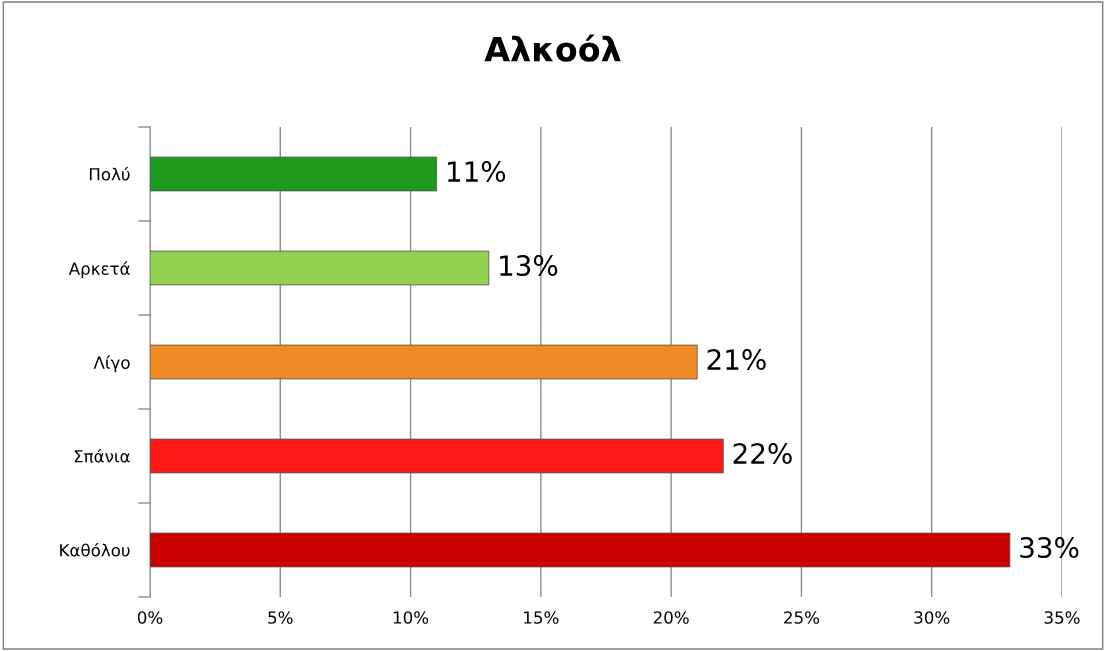 This screenshot has width=1106, height=651. Describe the element at coordinates (541, 617) in the screenshot. I see `x-tick-label: 15%` at that location.